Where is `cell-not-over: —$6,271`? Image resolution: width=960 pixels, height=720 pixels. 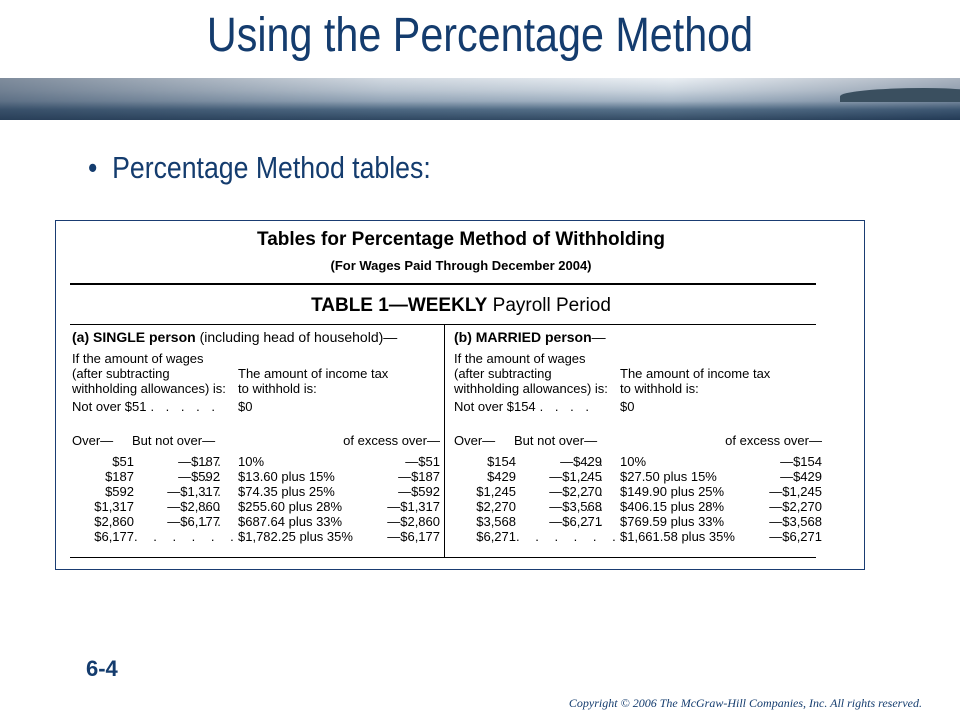
cell-not-over: —$6,271 is located at coordinates (575, 521).